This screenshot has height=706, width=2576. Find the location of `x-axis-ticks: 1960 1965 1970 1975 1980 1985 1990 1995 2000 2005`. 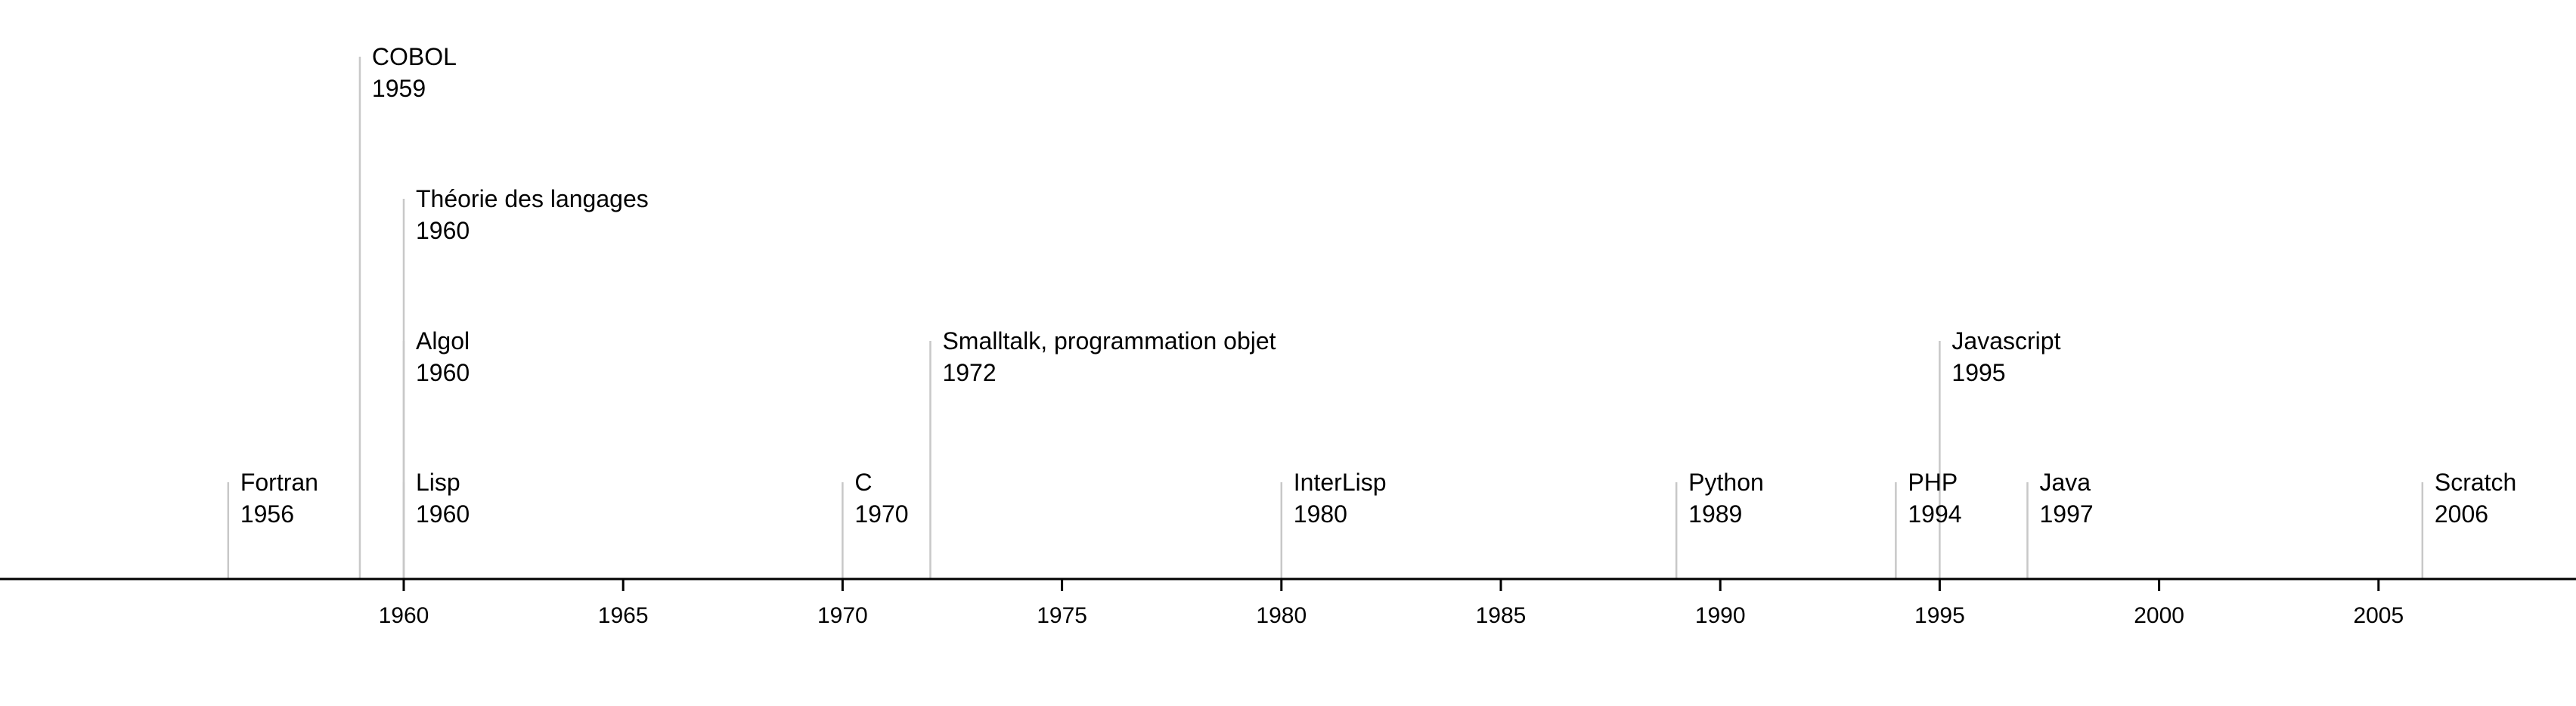

x-axis-ticks: 1960 1965 1970 1975 1980 1985 1990 1995 2000 2005 is located at coordinates (1391, 603).